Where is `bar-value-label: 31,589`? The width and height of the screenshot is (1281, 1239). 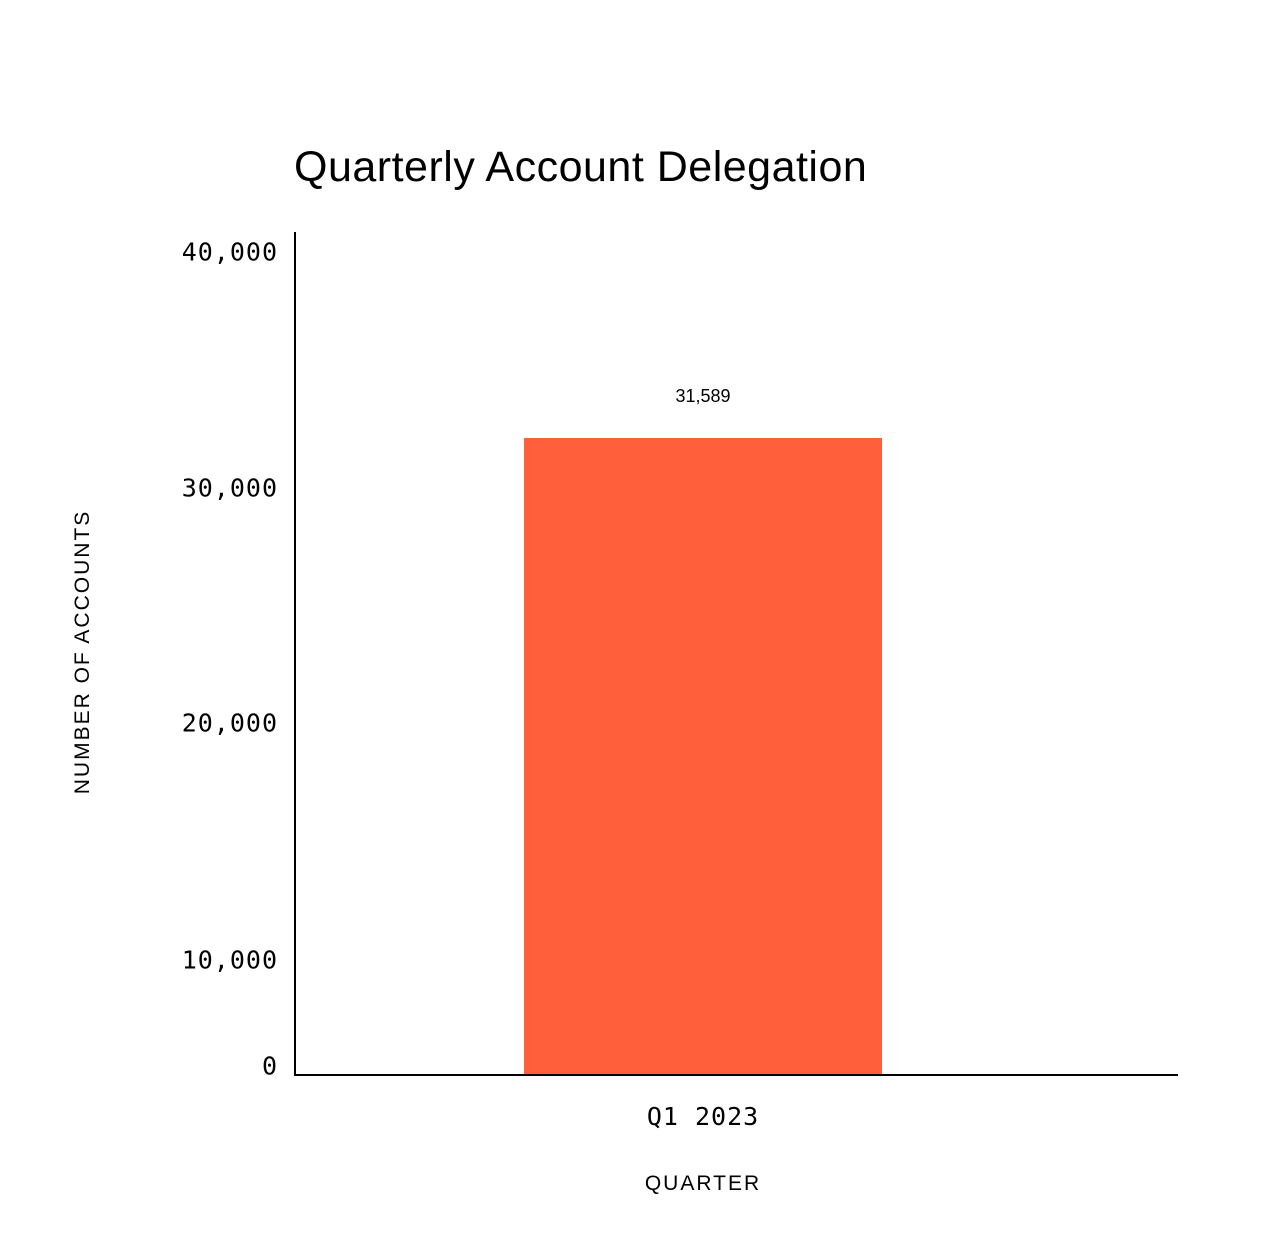
bar-value-label: 31,589 is located at coordinates (703, 396).